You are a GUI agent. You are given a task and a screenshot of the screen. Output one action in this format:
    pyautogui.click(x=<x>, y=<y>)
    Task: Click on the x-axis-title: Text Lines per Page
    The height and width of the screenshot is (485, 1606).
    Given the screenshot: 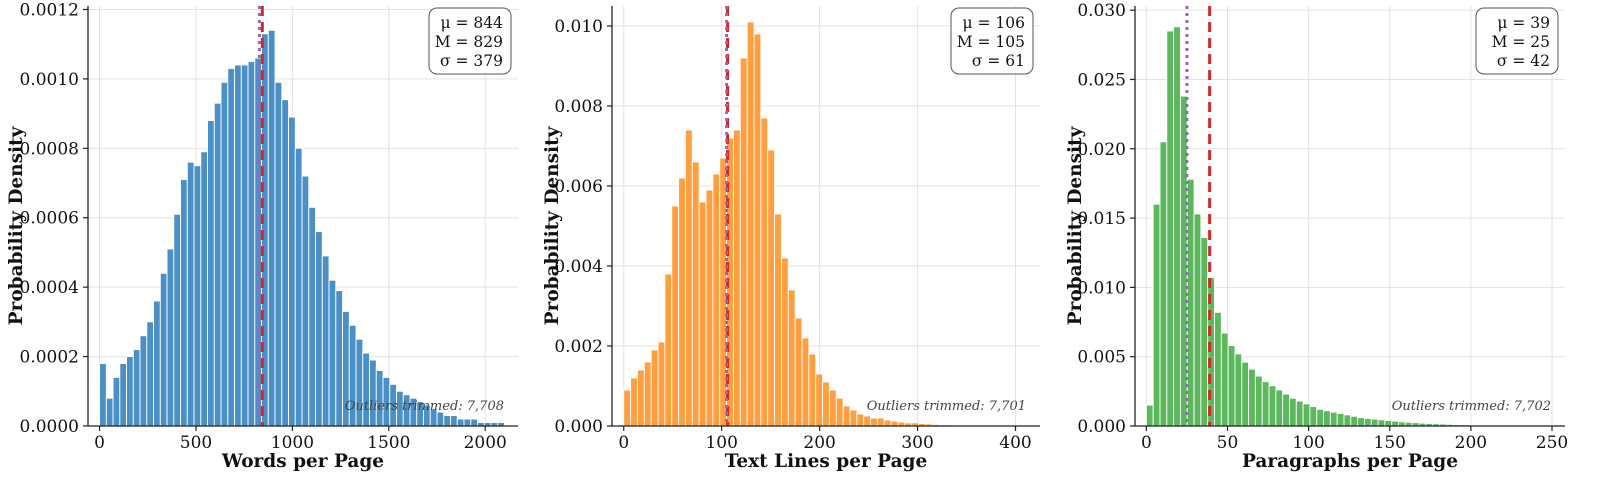 What is the action you would take?
    pyautogui.click(x=826, y=461)
    